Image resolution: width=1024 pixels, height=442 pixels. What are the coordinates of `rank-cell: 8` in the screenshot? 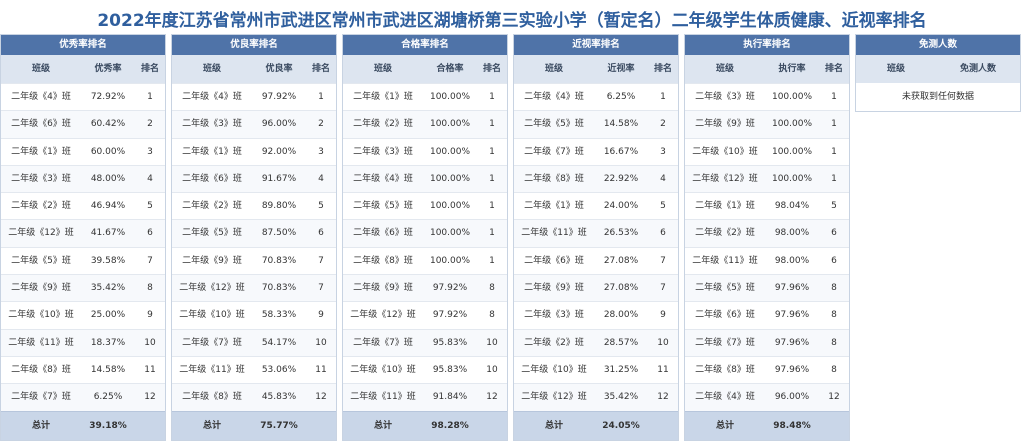 It's located at (492, 288).